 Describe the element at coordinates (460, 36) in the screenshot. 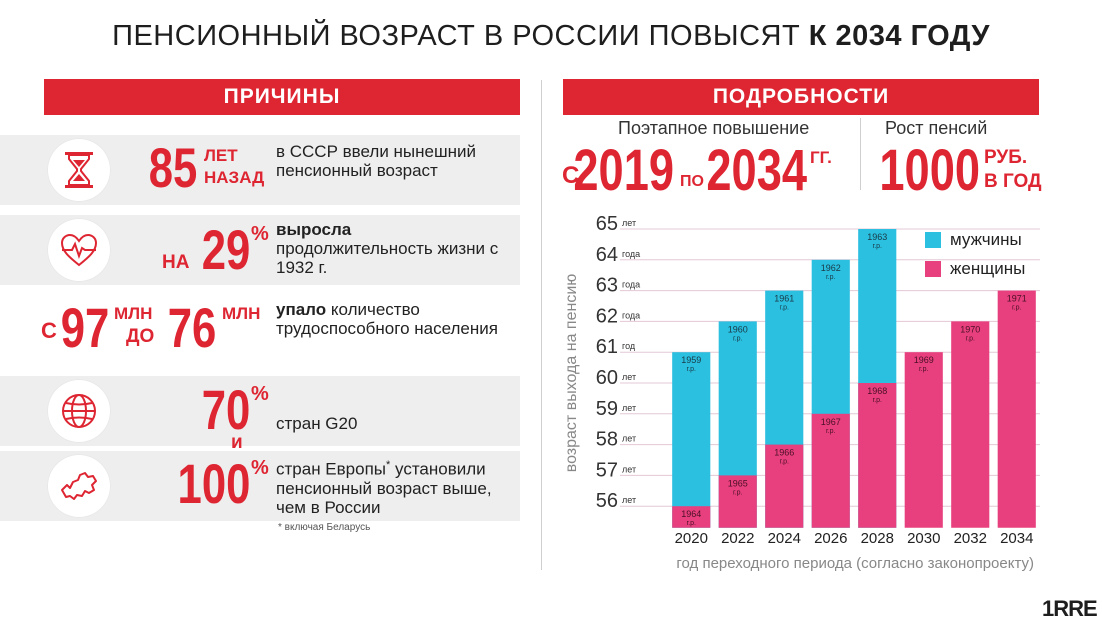

I see `title-part1: ПЕНСИОННЫЙ ВОЗРАСТ В РОССИИ ПОВЫСЯТ` at that location.